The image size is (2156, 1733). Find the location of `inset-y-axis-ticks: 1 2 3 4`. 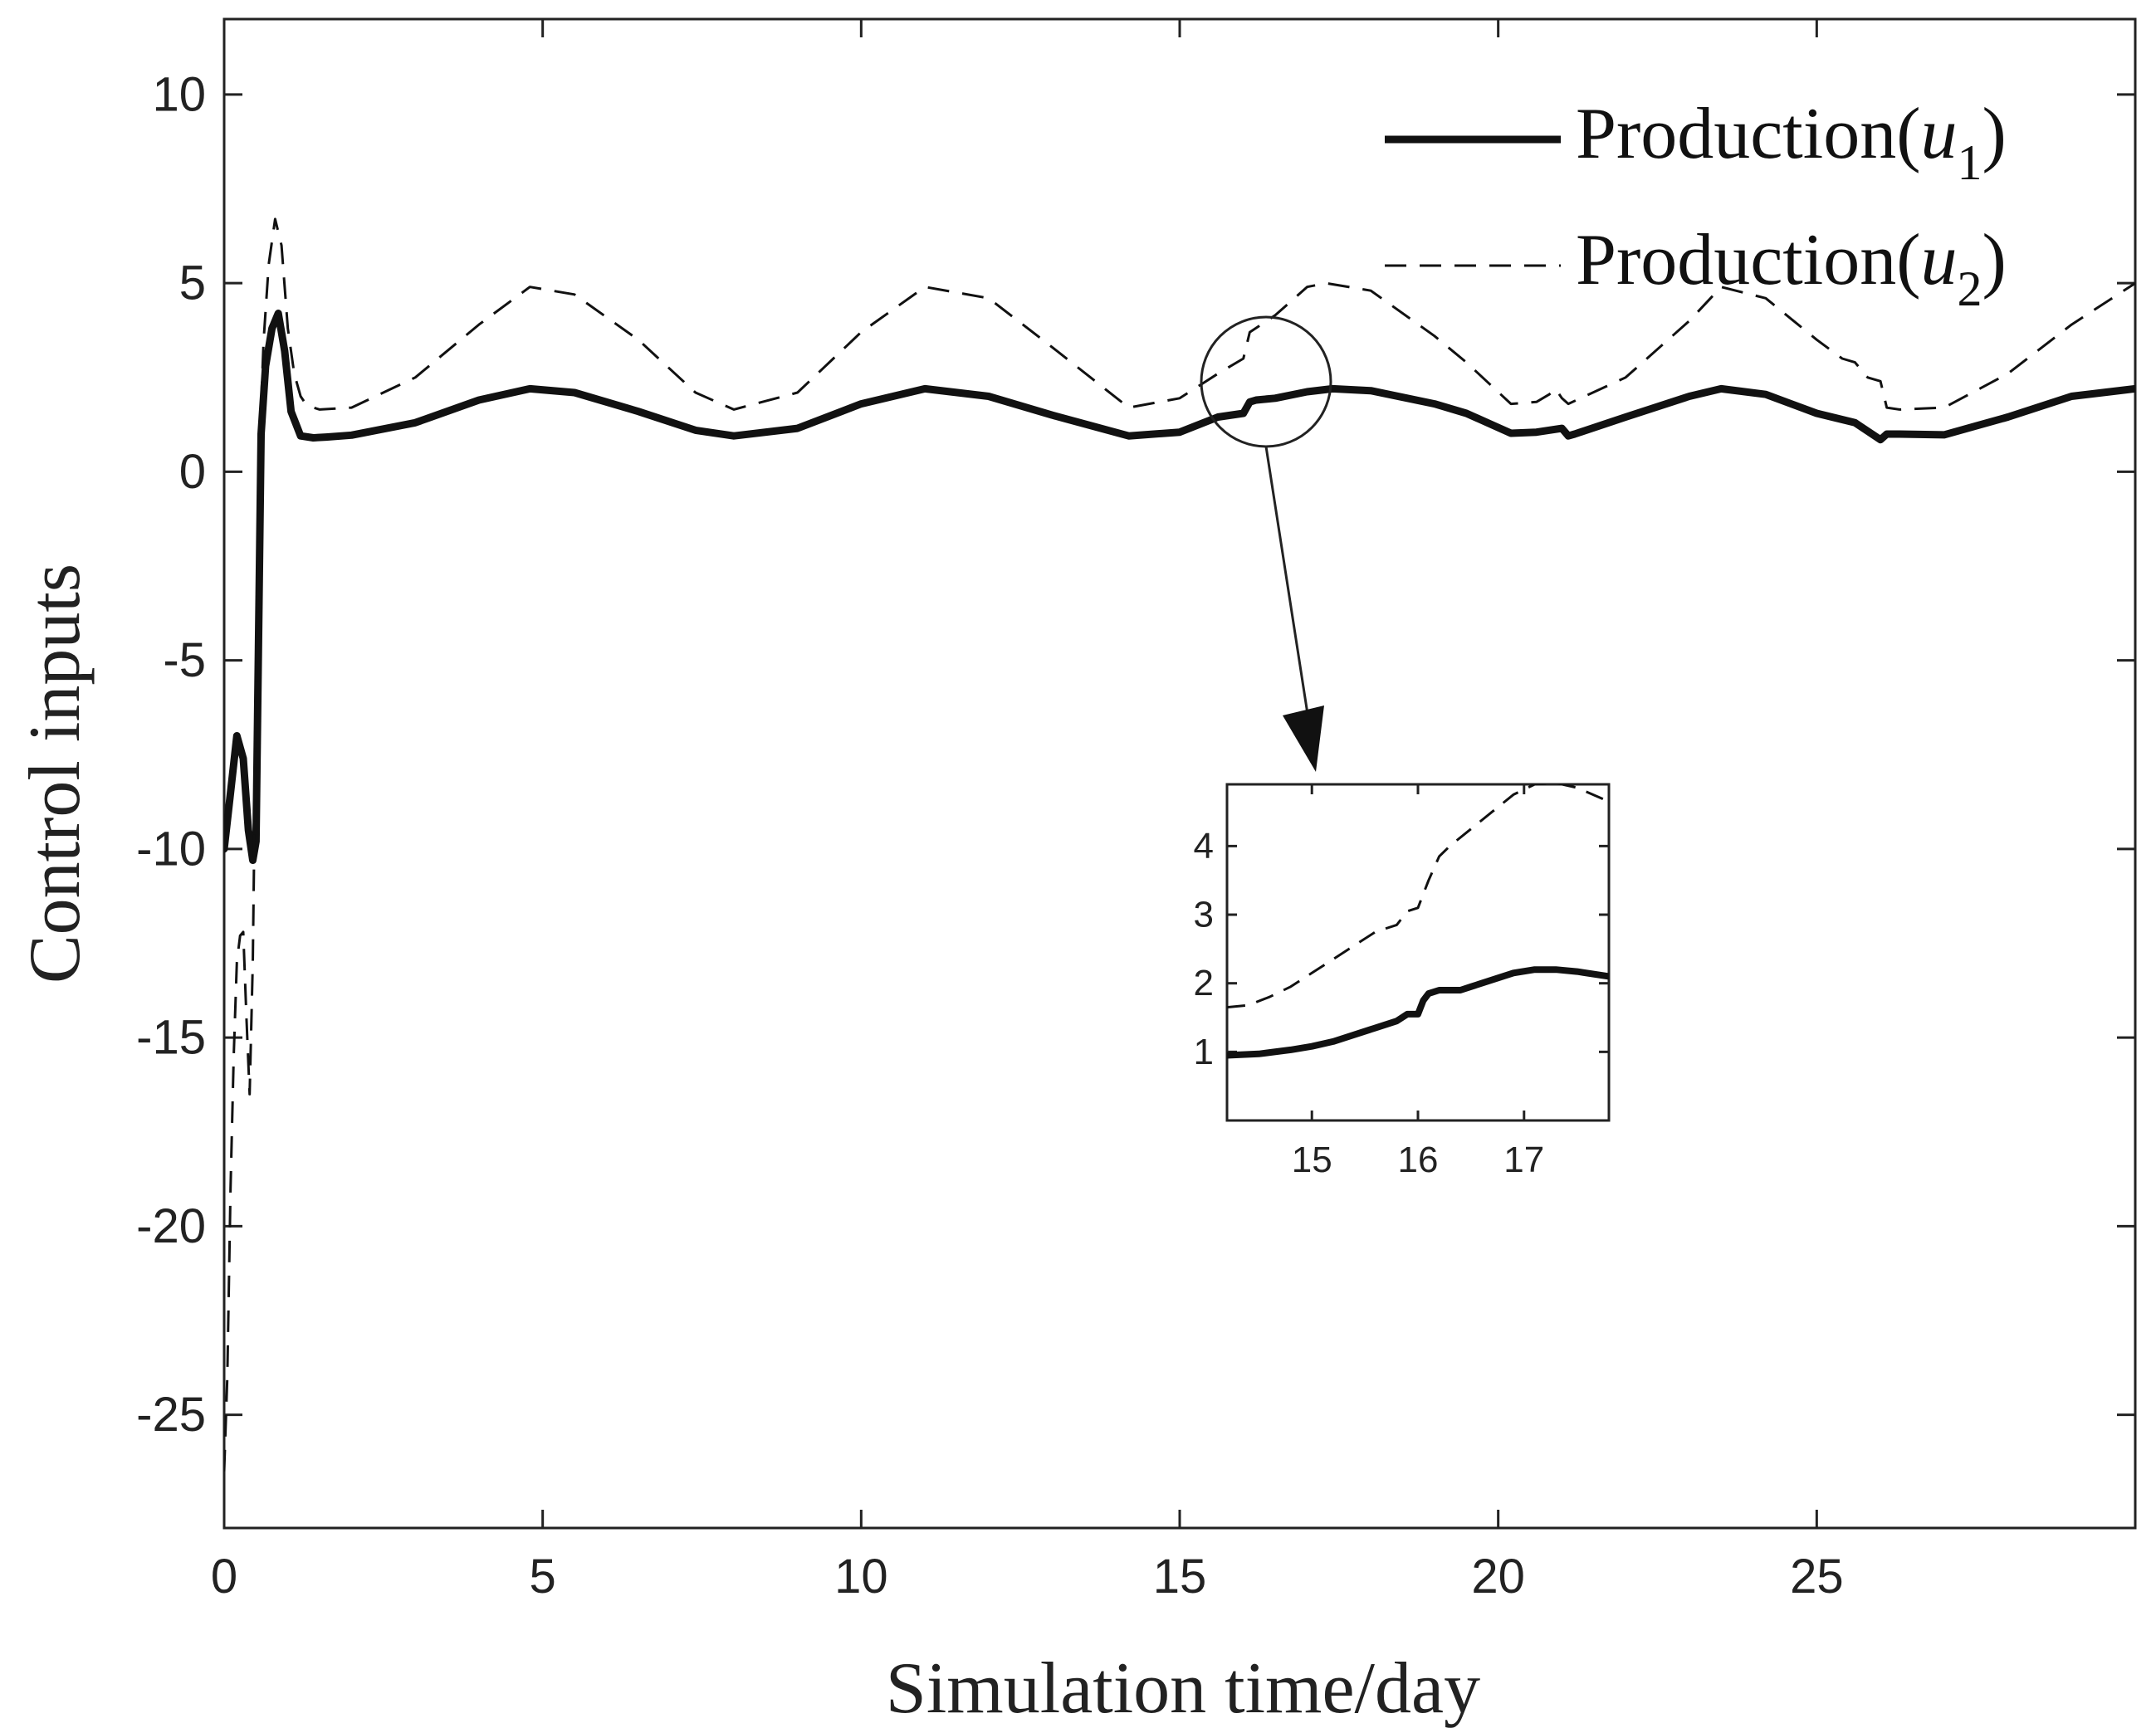

inset-y-axis-ticks: 1 2 3 4 is located at coordinates (1401, 949).